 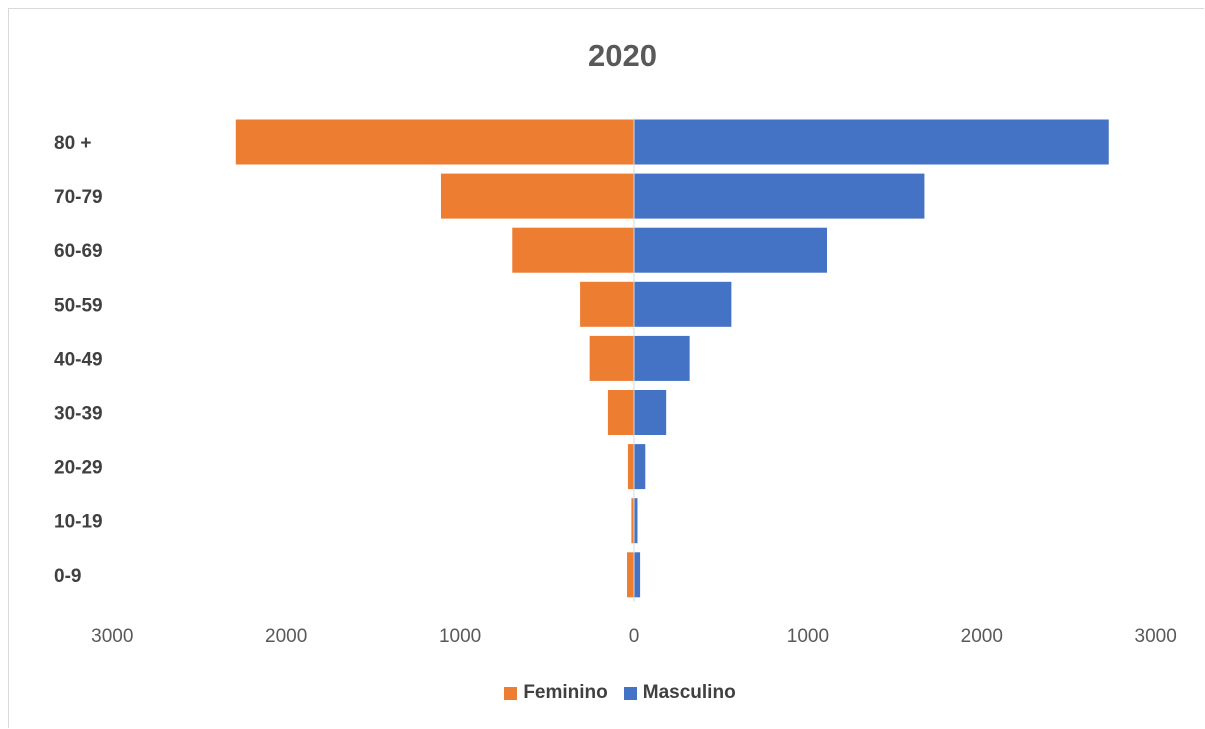 I want to click on legend-swatch-feminino, so click(x=511, y=693).